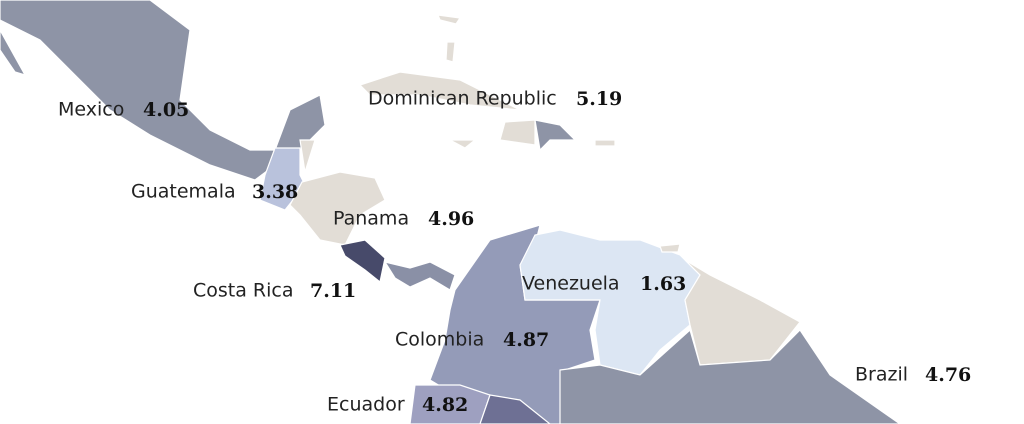 The width and height of the screenshot is (1024, 424). I want to click on island-shape, so click(670, 248).